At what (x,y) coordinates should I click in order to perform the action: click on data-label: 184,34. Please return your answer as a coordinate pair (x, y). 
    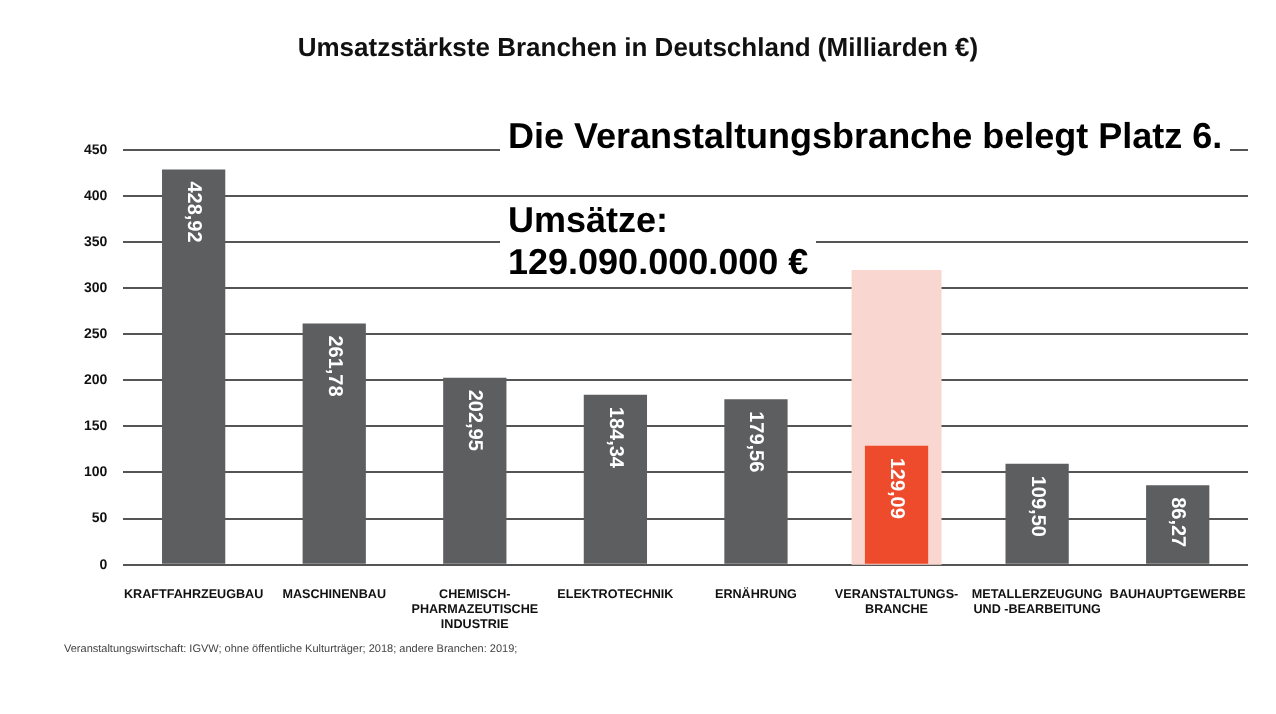
    Looking at the image, I should click on (614, 437).